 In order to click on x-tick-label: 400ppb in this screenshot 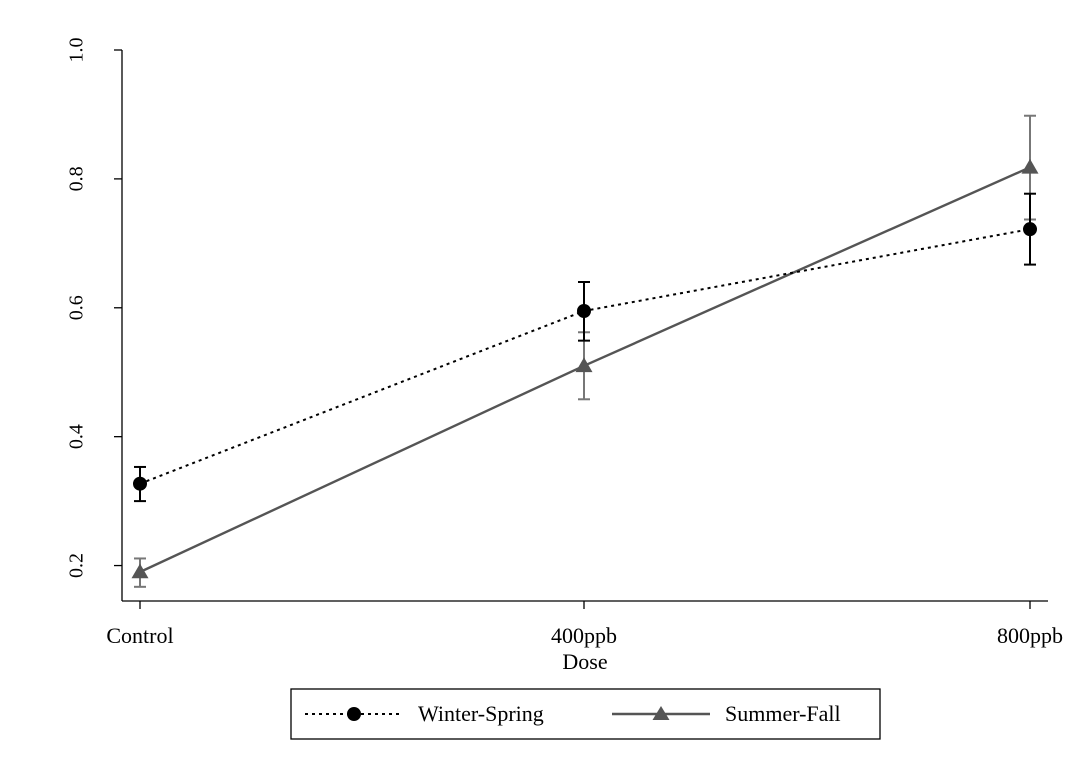, I will do `click(584, 635)`.